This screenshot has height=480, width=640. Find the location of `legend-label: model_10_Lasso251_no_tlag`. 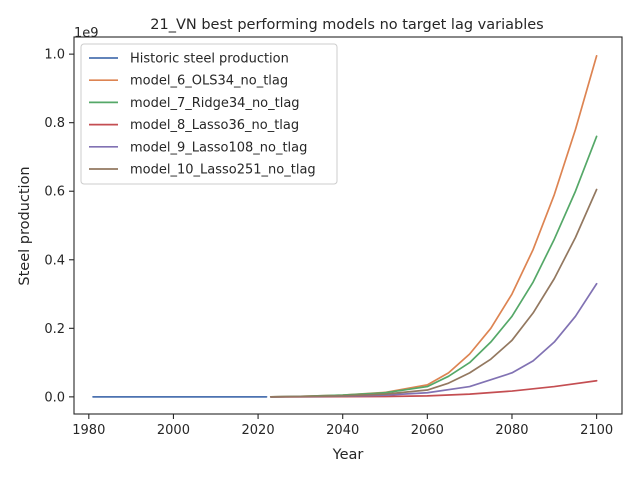

legend-label: model_10_Lasso251_no_tlag is located at coordinates (223, 170).